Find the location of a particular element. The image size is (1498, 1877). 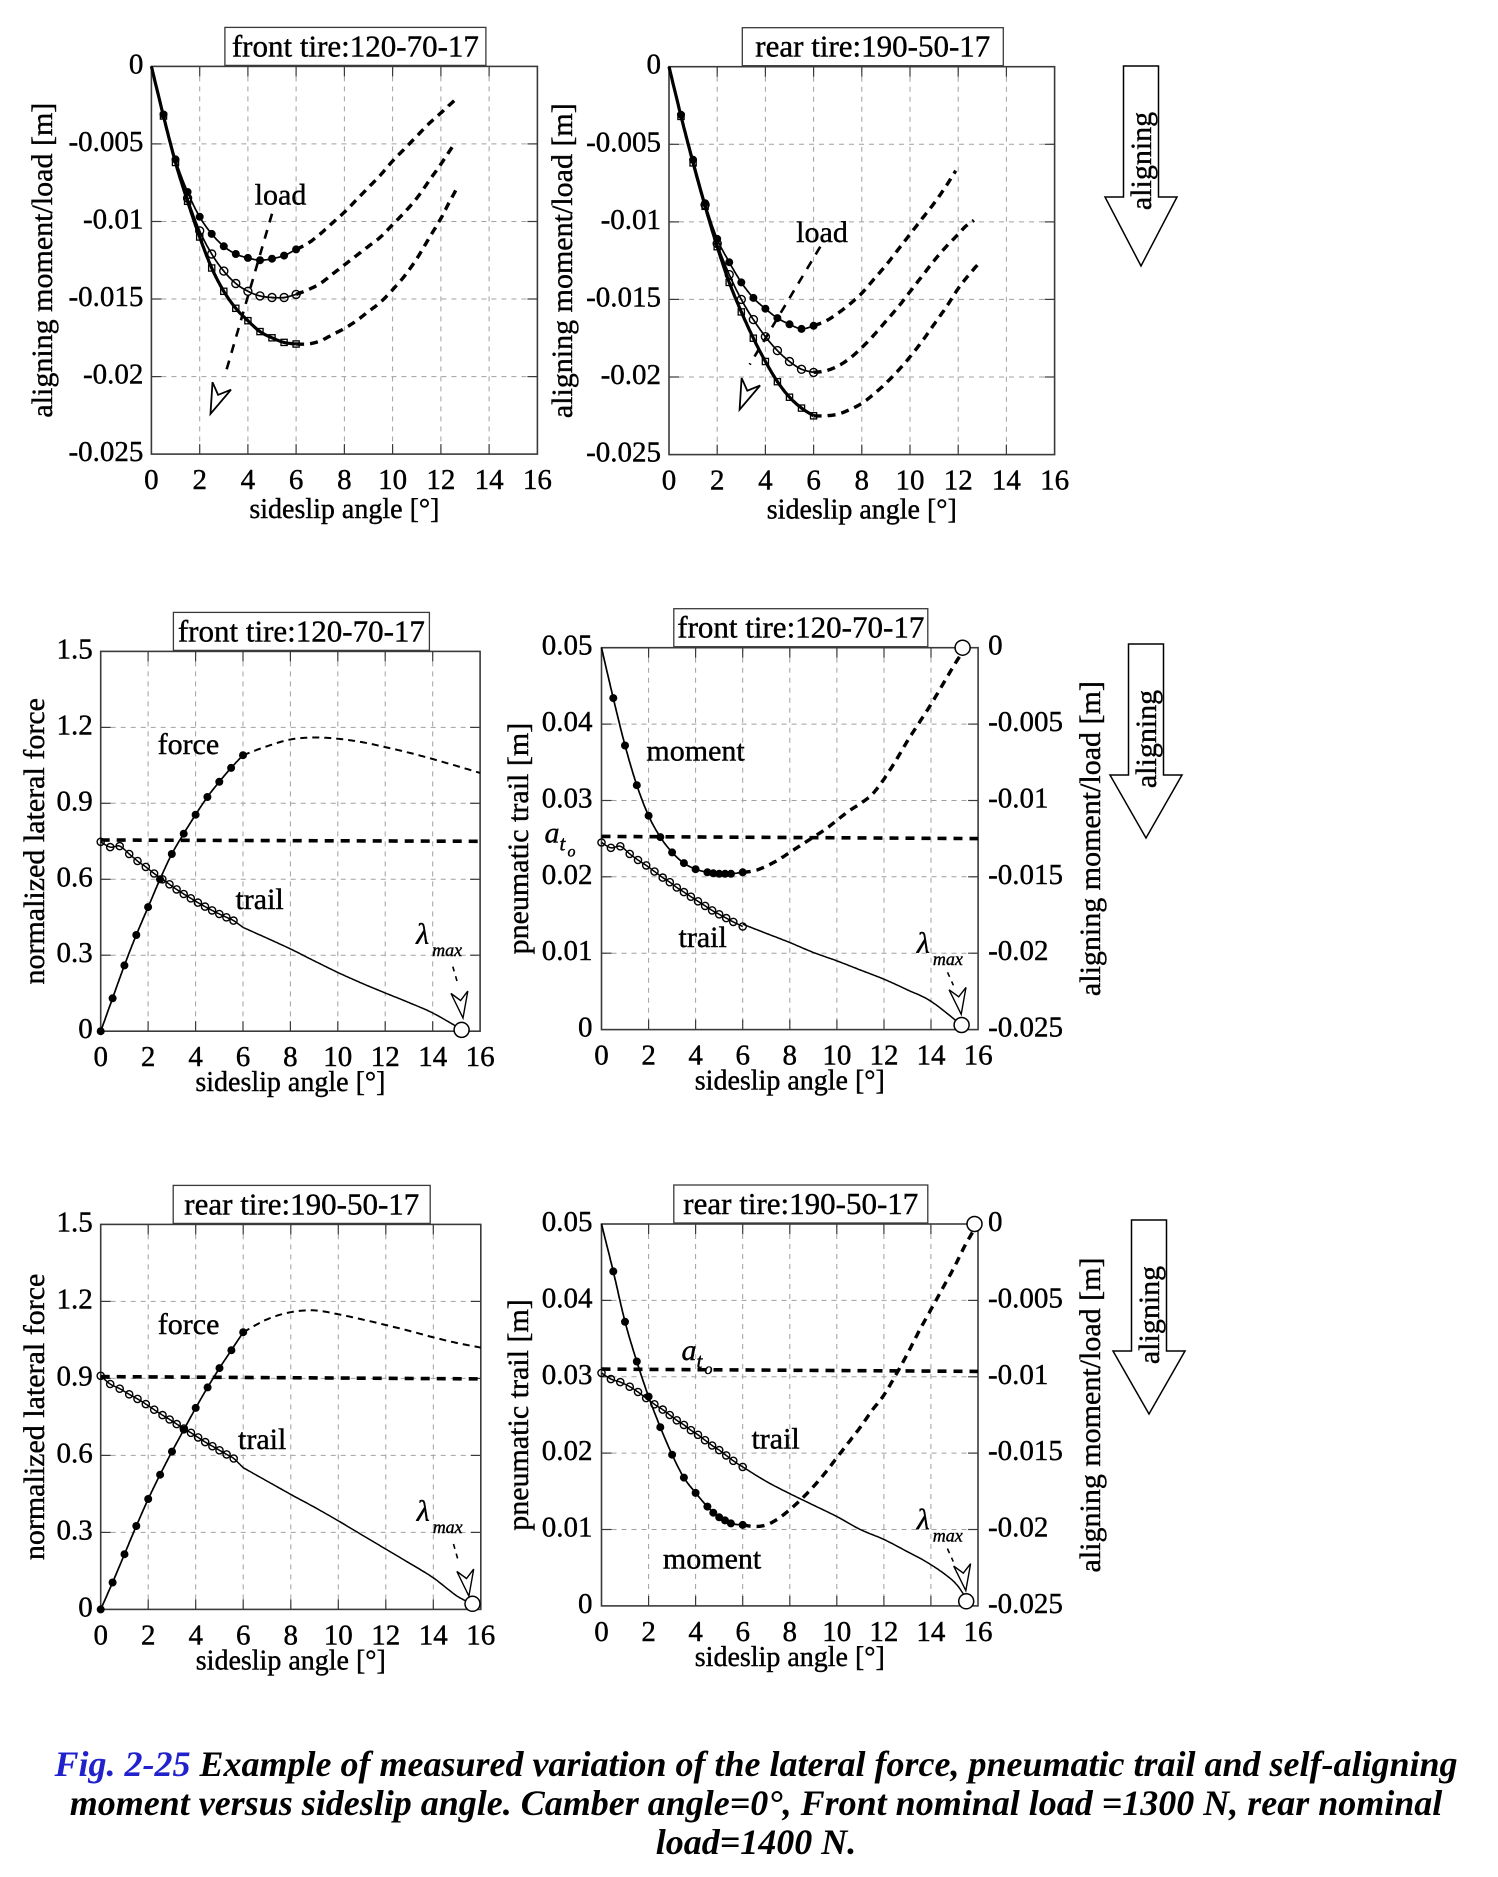

svg-text: force is located at coordinates (189, 744).